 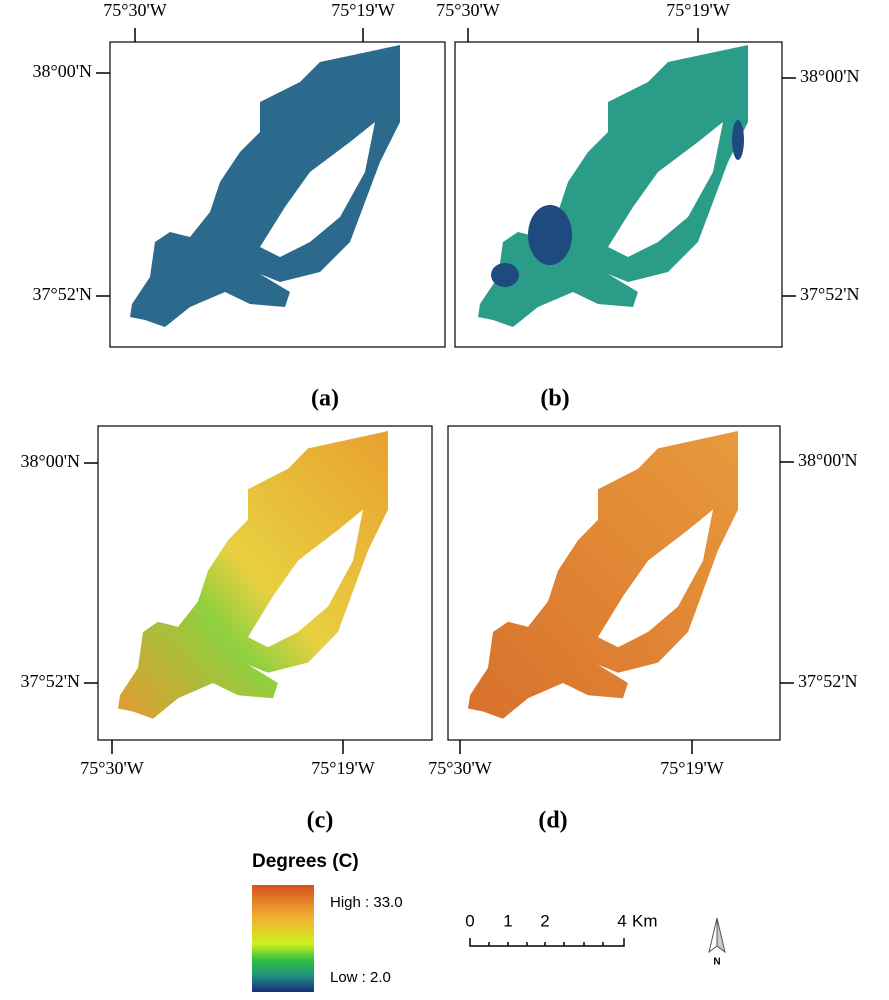 I want to click on panel-label: (d), so click(x=552, y=821).